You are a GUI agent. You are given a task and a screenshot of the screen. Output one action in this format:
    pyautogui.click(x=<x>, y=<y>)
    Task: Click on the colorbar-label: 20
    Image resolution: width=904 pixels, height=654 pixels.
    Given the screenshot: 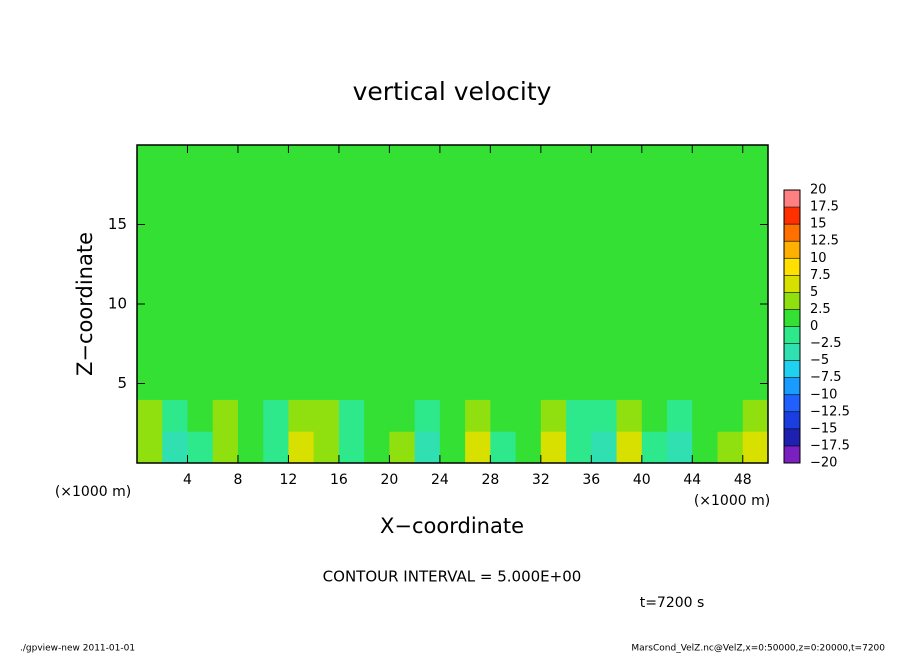 What is the action you would take?
    pyautogui.click(x=818, y=190)
    